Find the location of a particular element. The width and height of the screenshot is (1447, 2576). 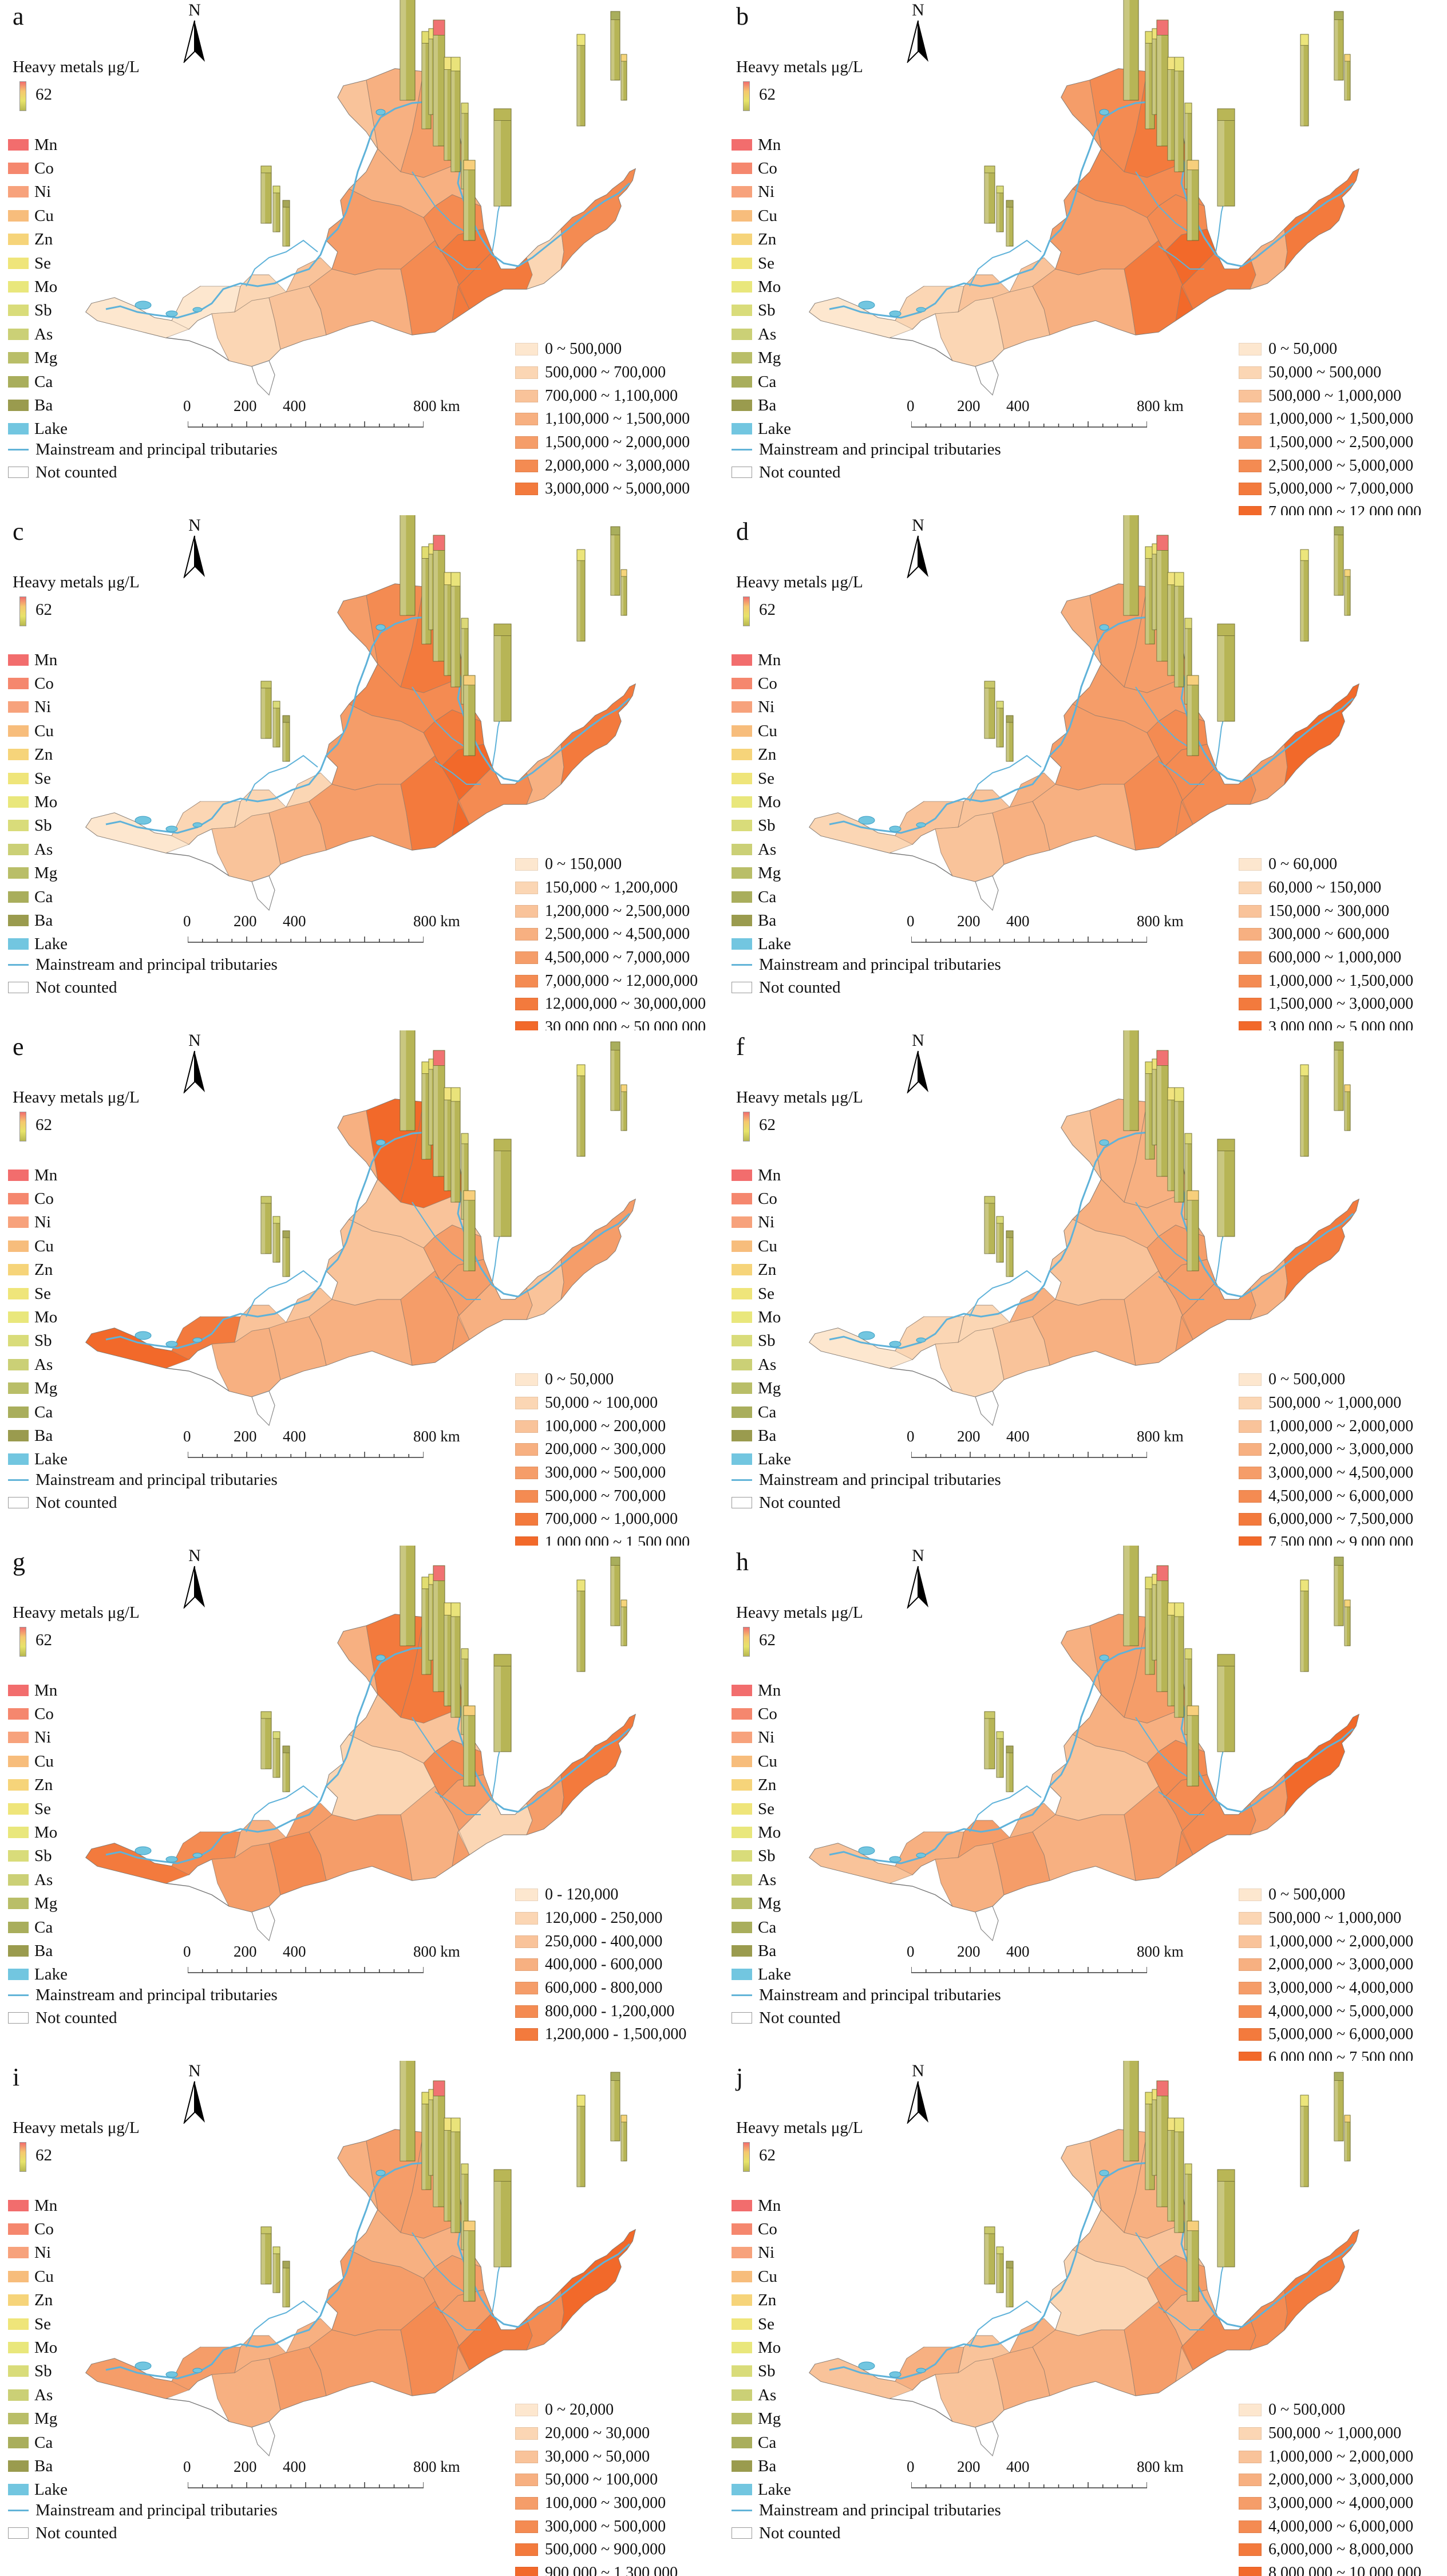

river-line-swatch is located at coordinates (18, 964).